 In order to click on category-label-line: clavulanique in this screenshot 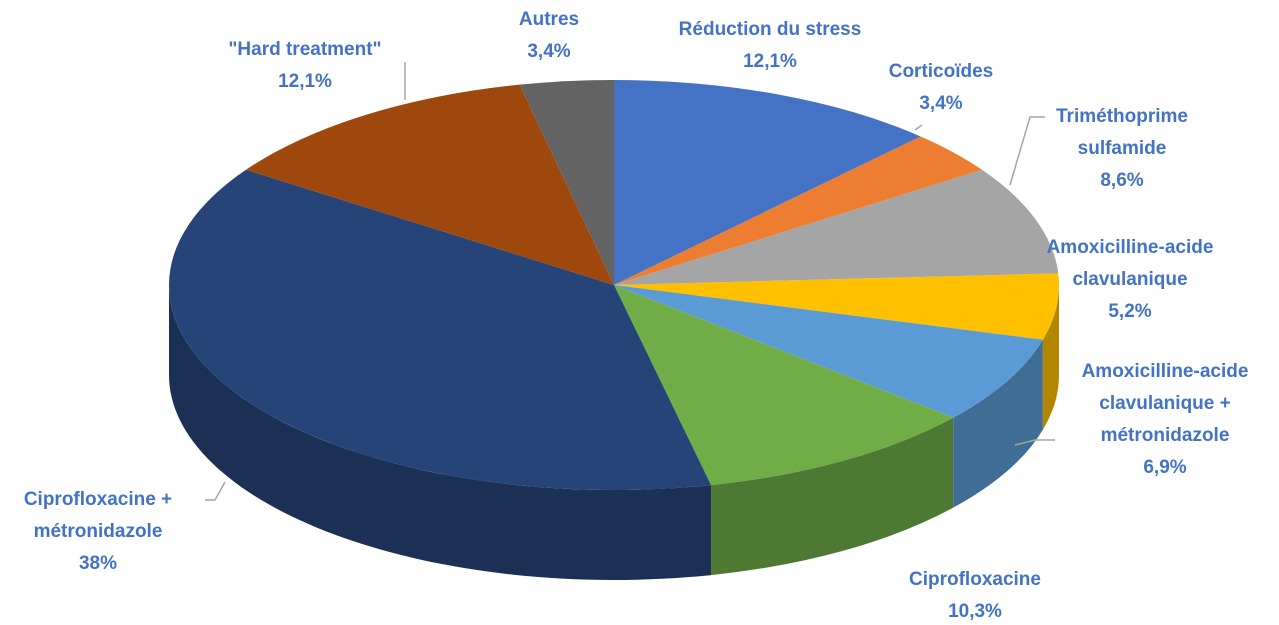, I will do `click(1129, 279)`.